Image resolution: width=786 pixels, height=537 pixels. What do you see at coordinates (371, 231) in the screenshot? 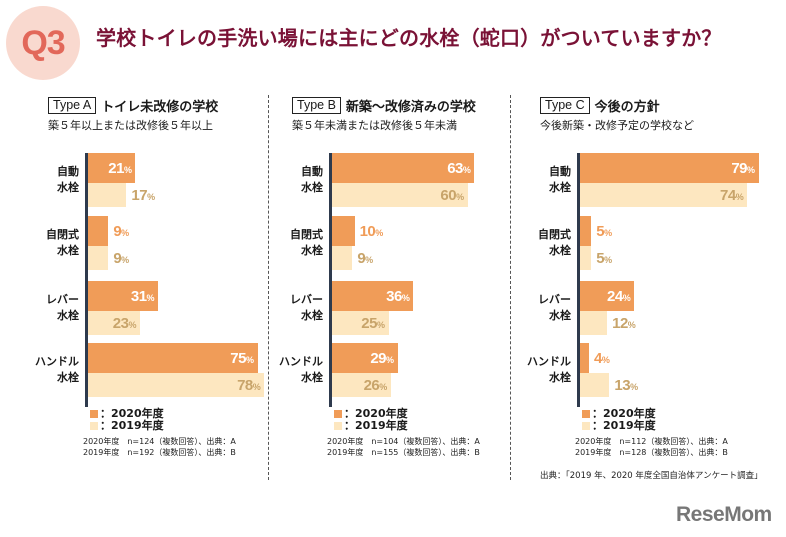
I see `data-label: 10%` at bounding box center [371, 231].